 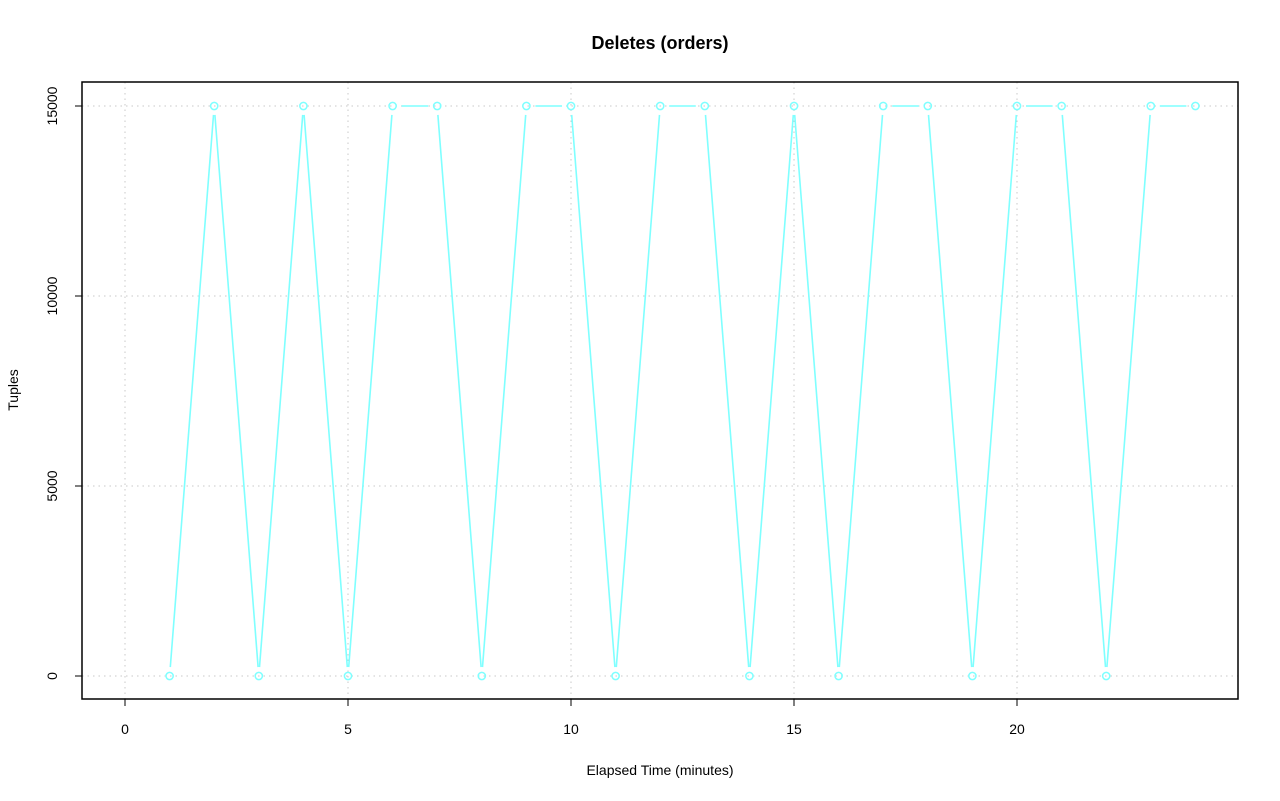 What do you see at coordinates (659, 43) in the screenshot?
I see `chart-title: Deletes (orders)` at bounding box center [659, 43].